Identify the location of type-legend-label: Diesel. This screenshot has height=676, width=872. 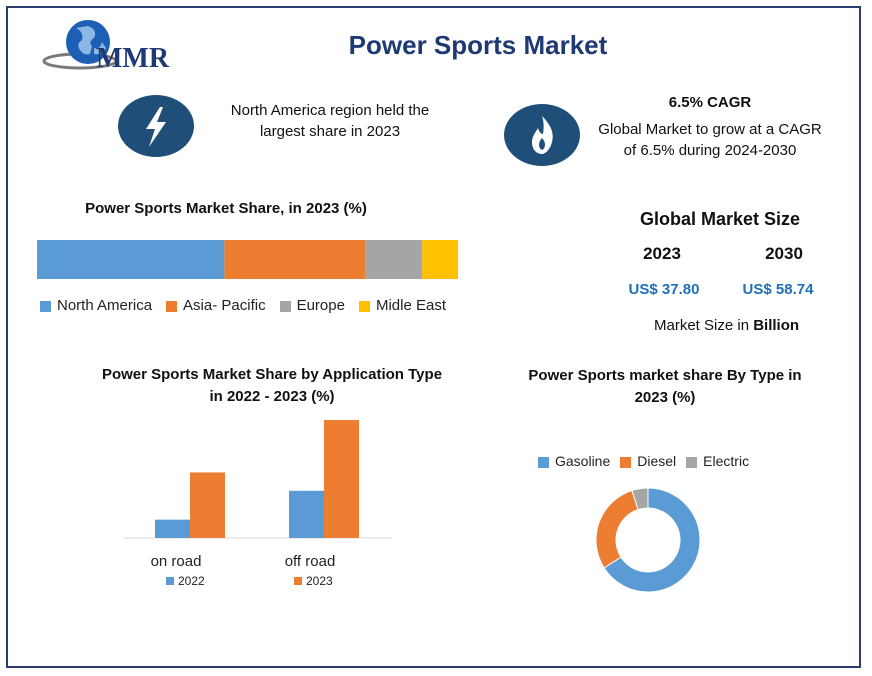
(657, 460).